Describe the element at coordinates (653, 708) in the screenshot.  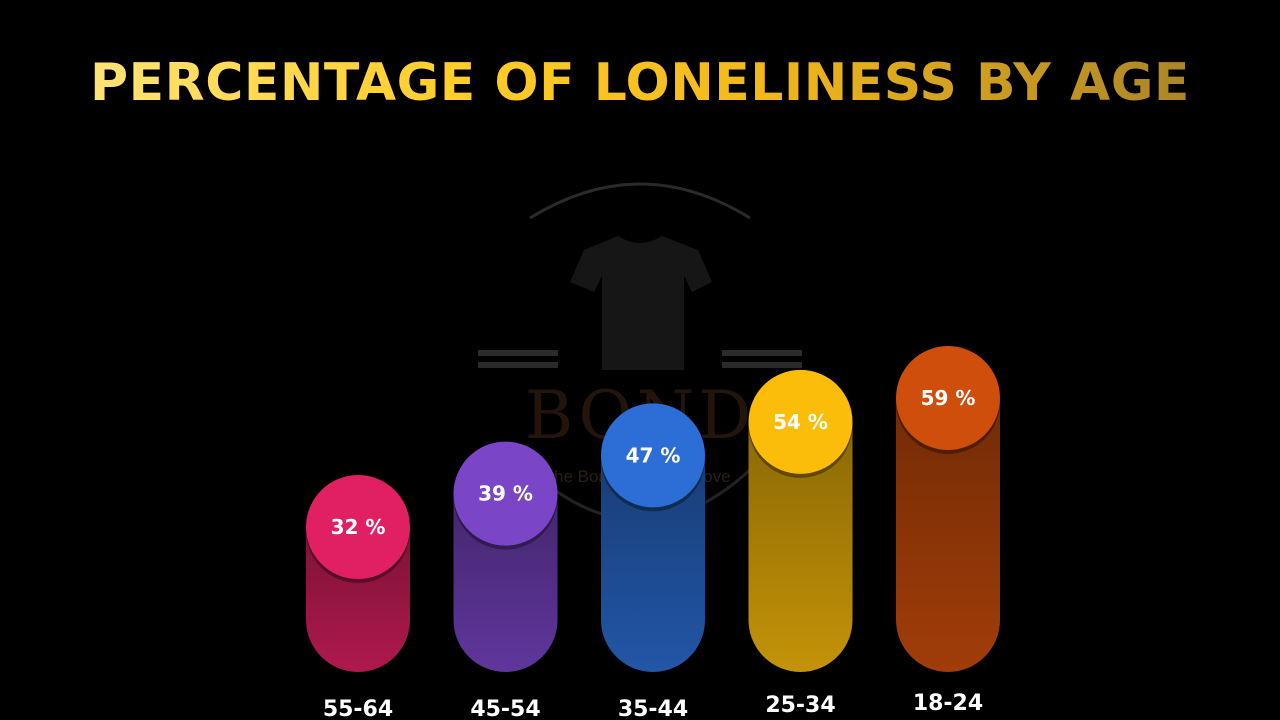
I see `category-label-35-44: 35-44` at that location.